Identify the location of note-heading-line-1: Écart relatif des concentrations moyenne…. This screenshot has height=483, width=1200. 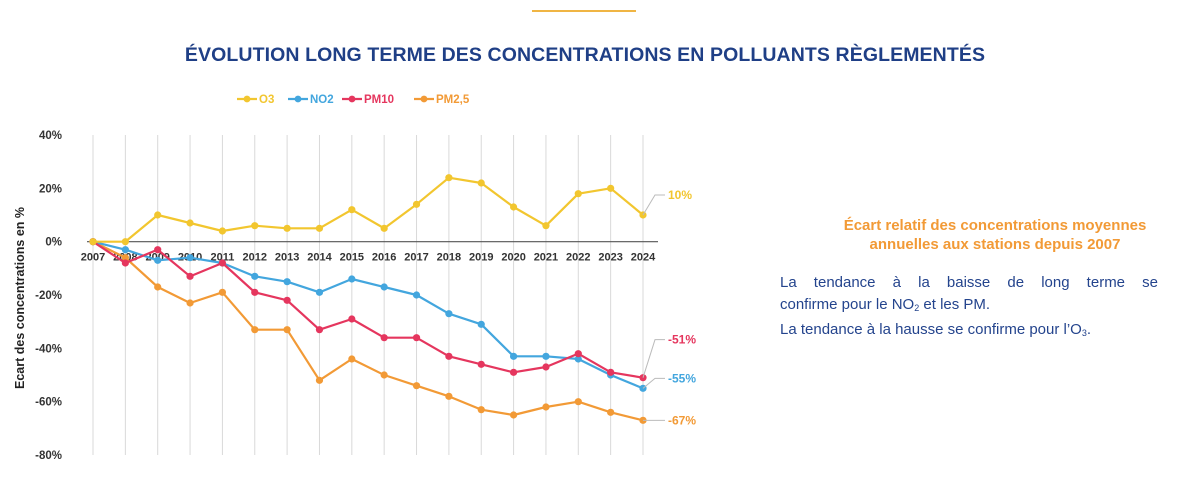
(995, 225).